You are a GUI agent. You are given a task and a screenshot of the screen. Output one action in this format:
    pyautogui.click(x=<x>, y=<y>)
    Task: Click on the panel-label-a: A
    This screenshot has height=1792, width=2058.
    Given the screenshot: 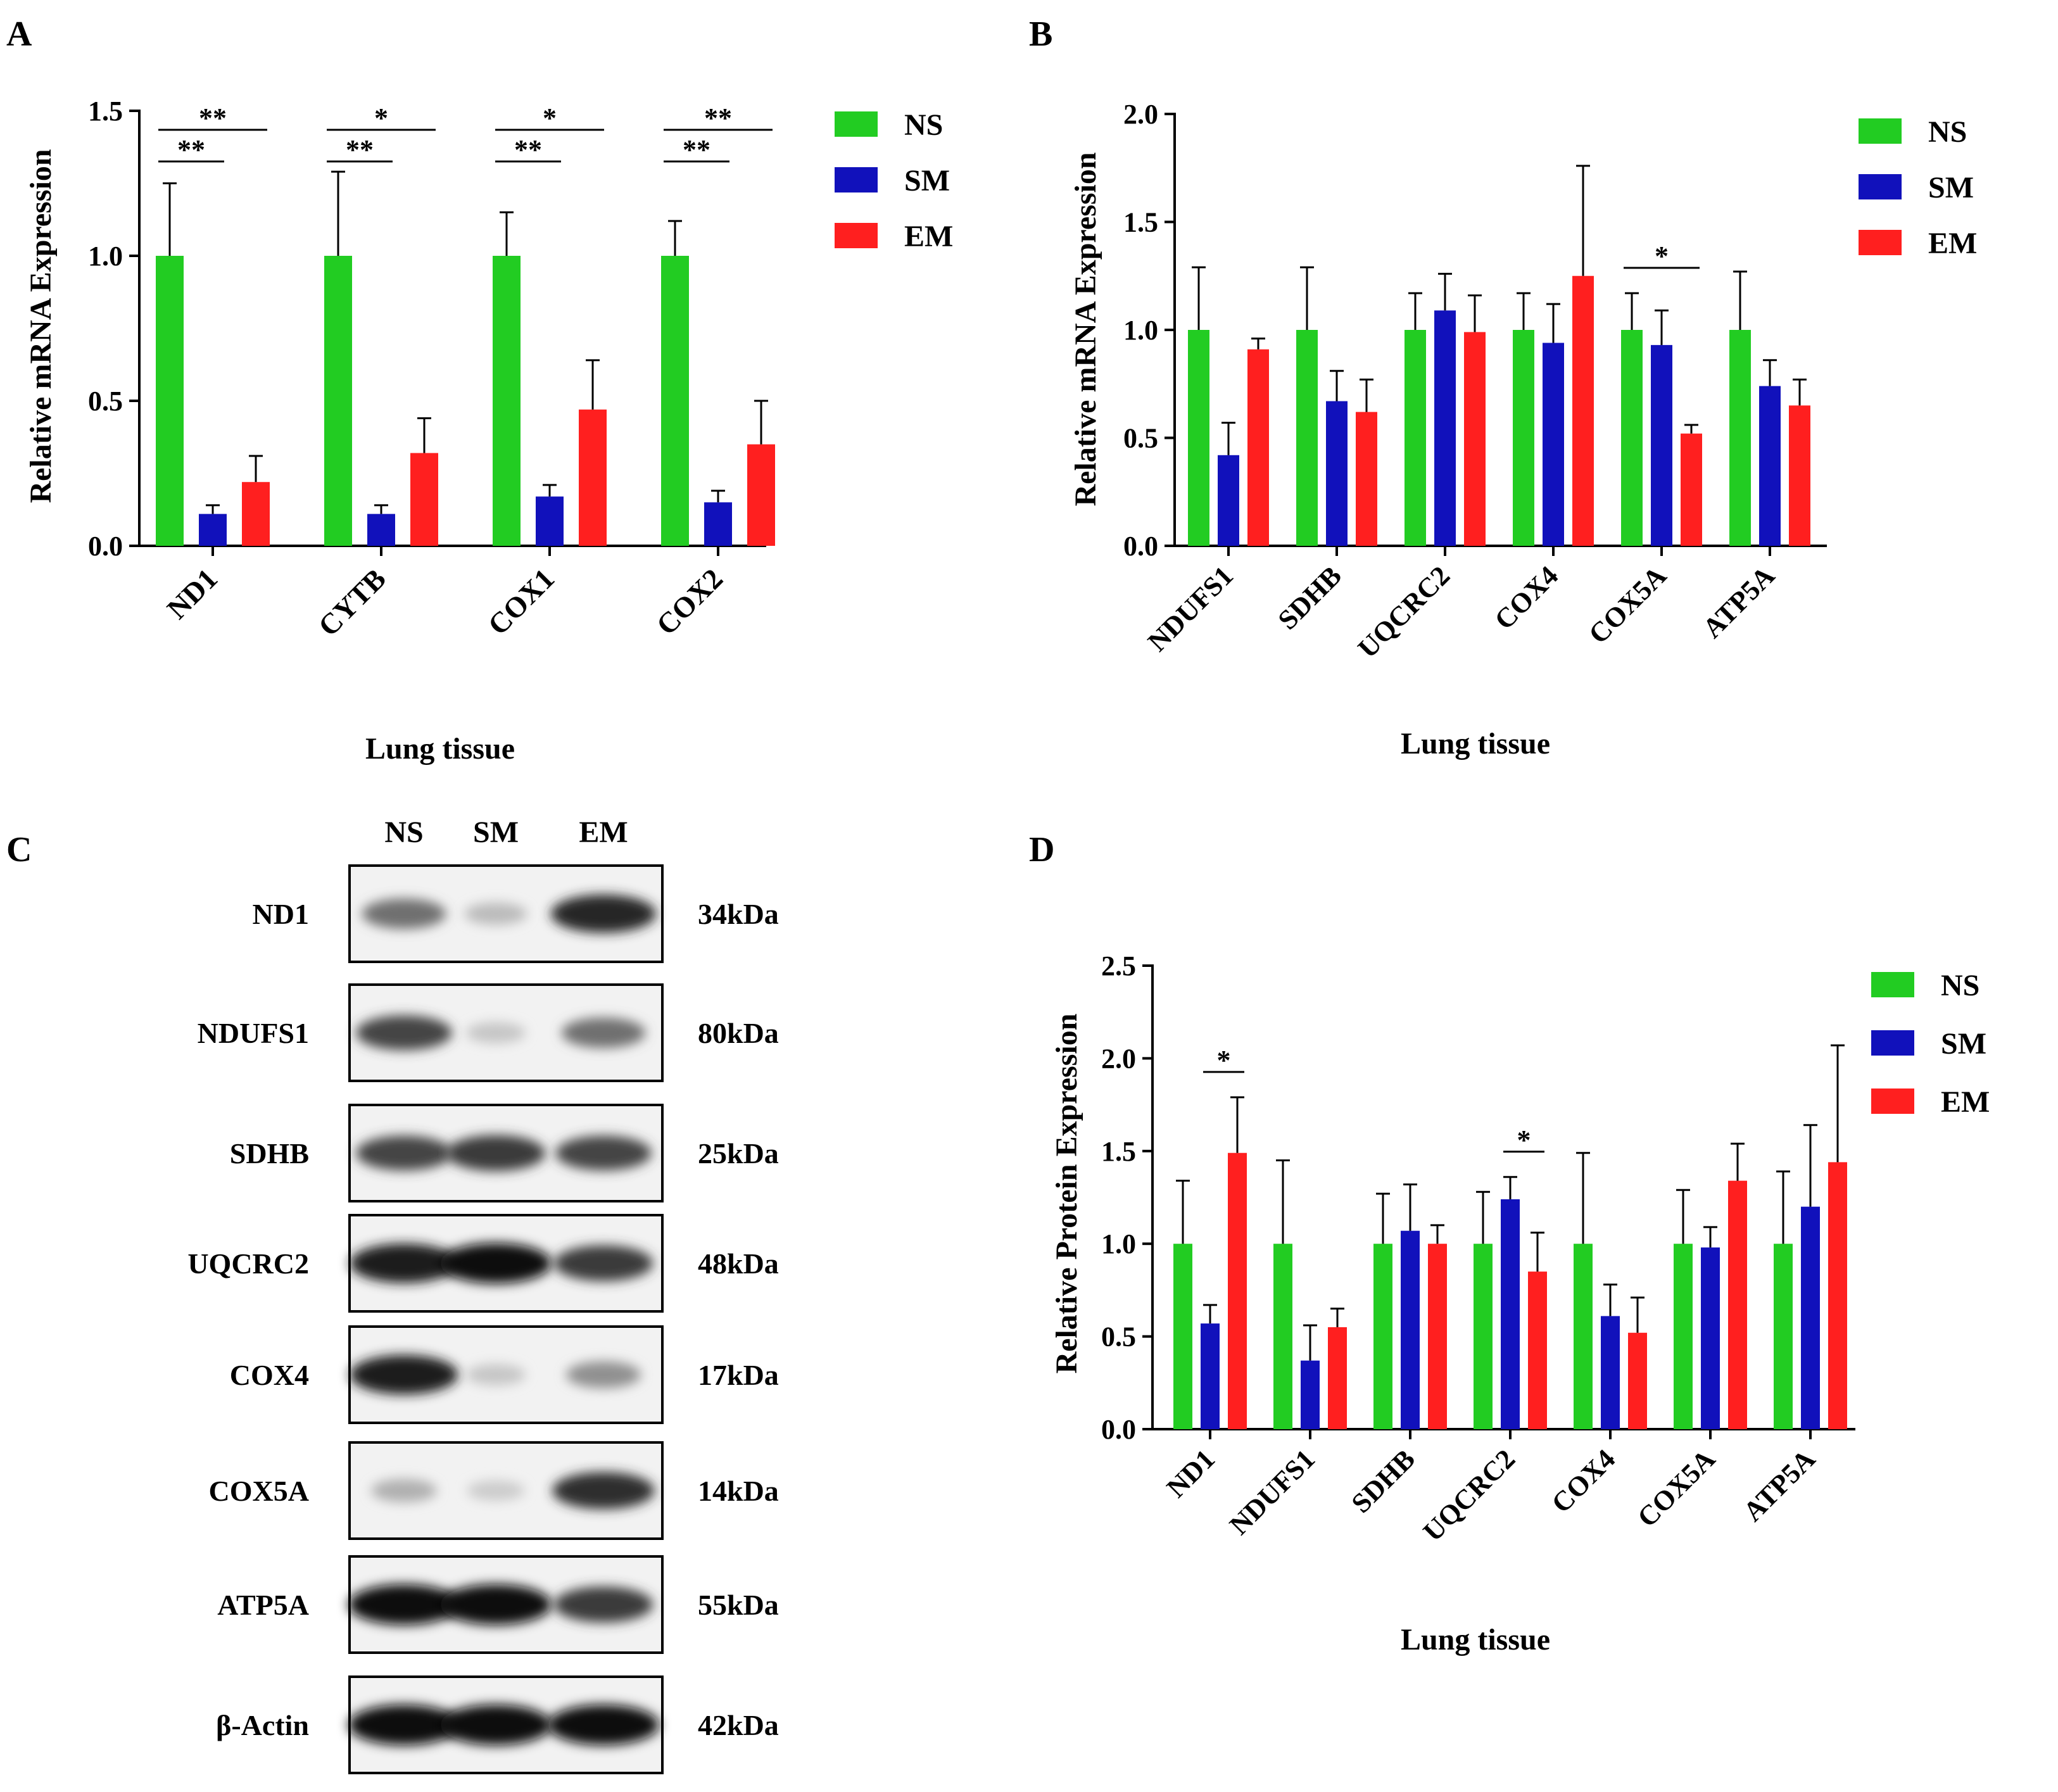 What is the action you would take?
    pyautogui.click(x=19, y=34)
    